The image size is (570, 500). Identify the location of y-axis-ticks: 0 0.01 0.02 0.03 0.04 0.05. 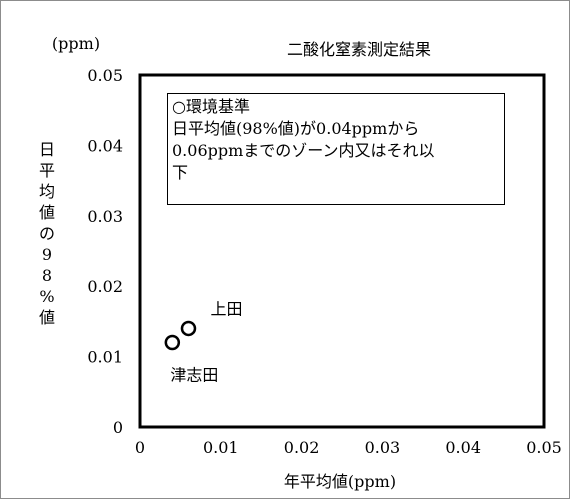
(105, 251).